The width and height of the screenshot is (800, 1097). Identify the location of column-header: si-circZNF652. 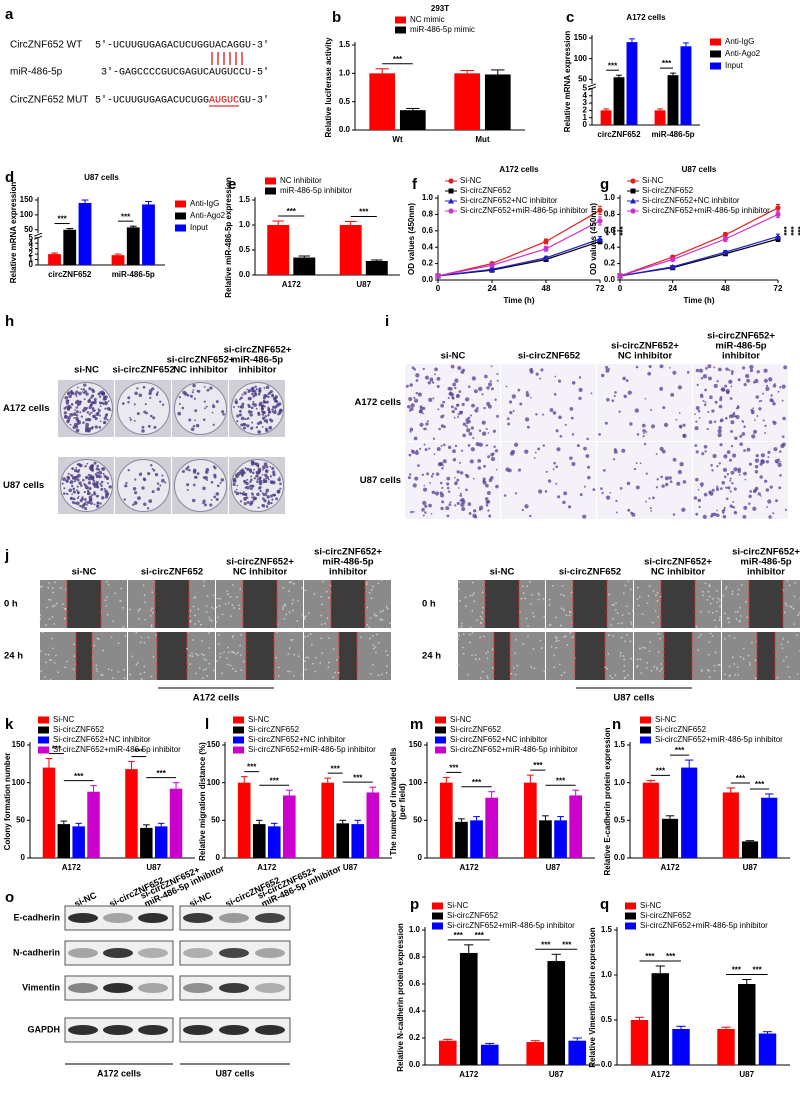
(143, 370).